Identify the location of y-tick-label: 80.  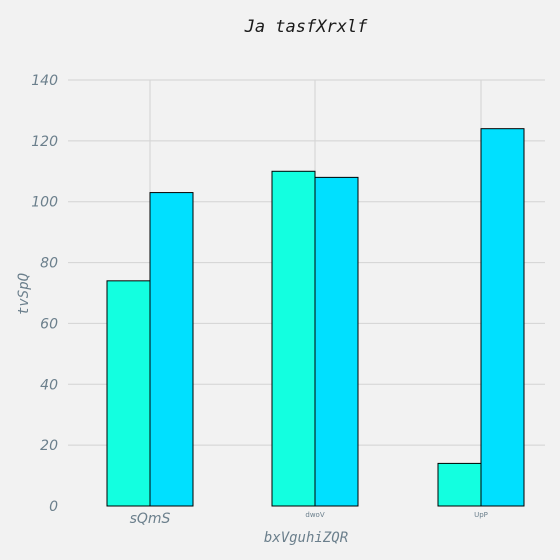
(49, 264).